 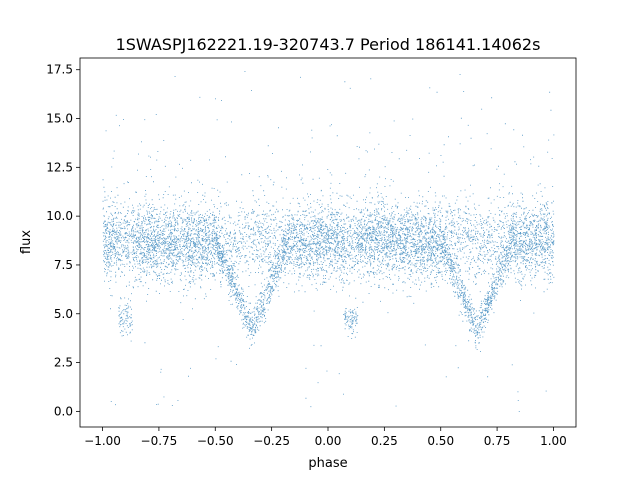 What do you see at coordinates (215, 441) in the screenshot?
I see `x-tick-label: −0.50` at bounding box center [215, 441].